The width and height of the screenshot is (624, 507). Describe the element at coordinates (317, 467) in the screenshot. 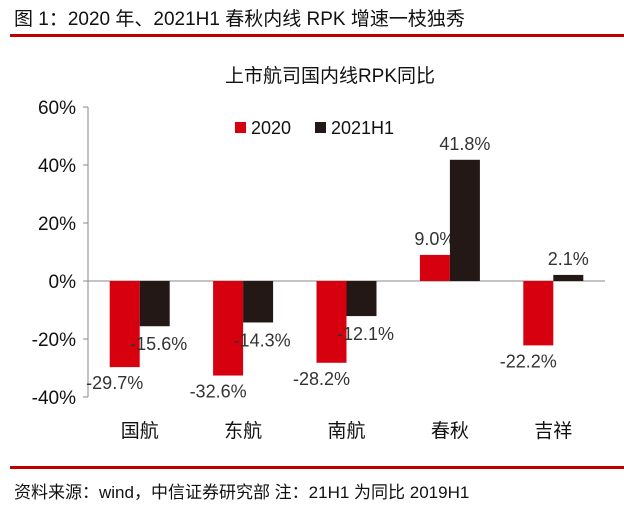

I see `footer-rule` at that location.